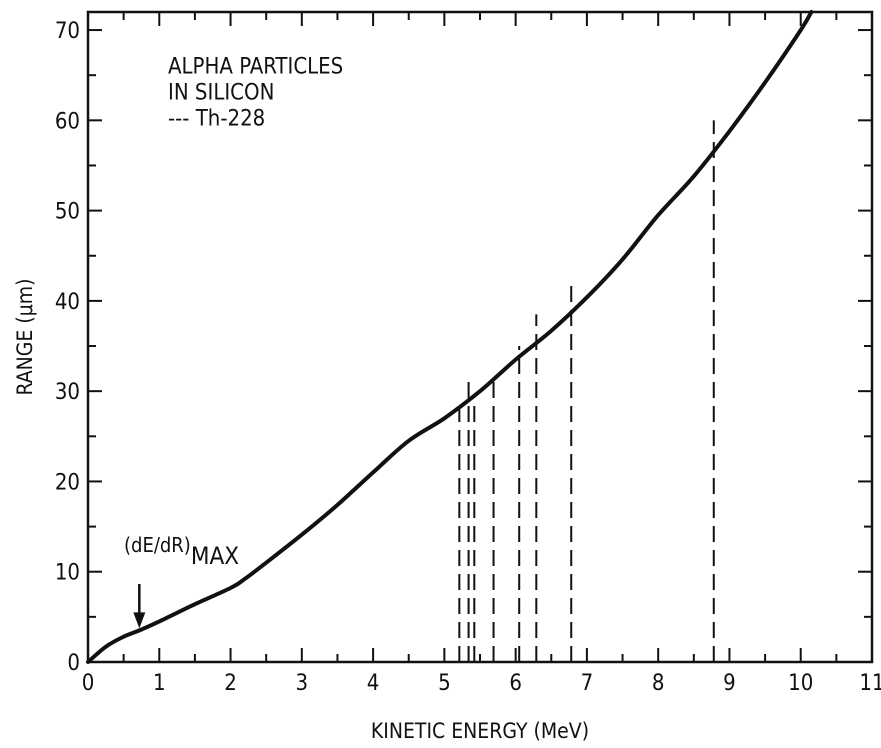 Image resolution: width=881 pixels, height=748 pixels. I want to click on legend-line-th228: --- Th-228, so click(216, 118).